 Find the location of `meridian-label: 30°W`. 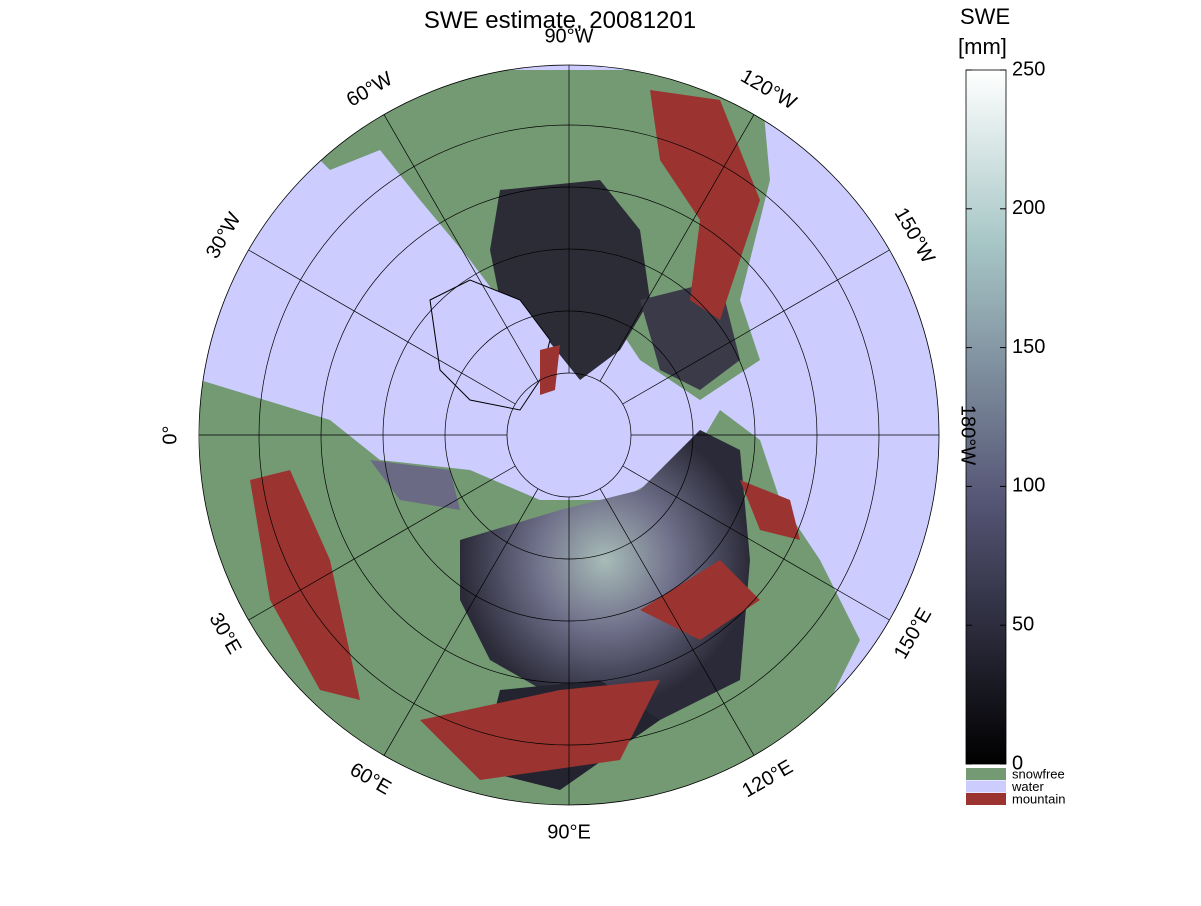

meridian-label: 30°W is located at coordinates (224, 236).